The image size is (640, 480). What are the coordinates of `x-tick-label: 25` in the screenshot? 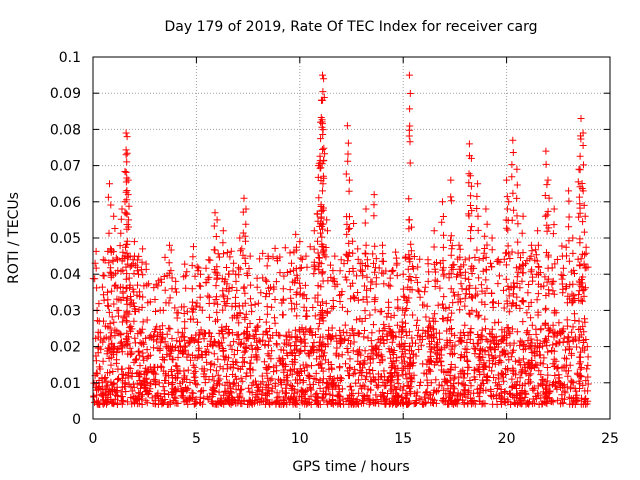 It's located at (610, 439).